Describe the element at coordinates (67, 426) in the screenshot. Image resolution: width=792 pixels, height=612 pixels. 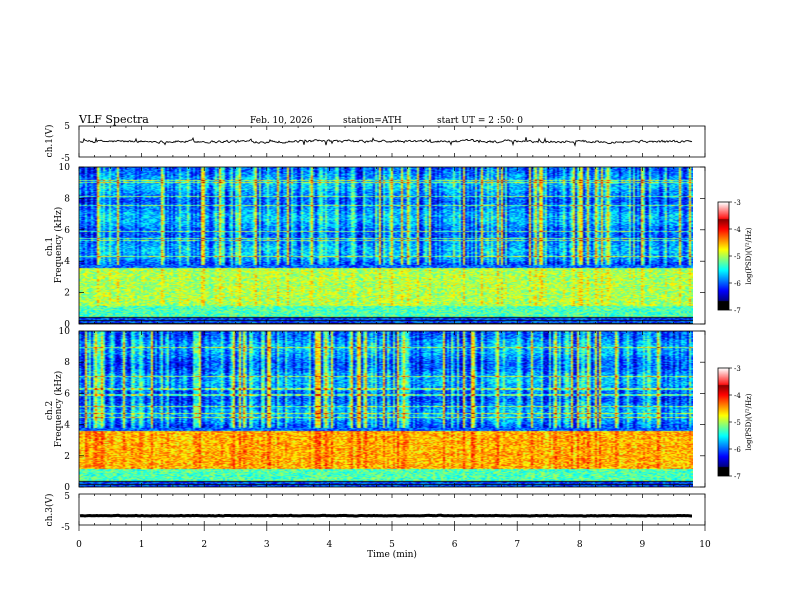
I see `ch2-spectrogram-ytick-label: 4` at that location.